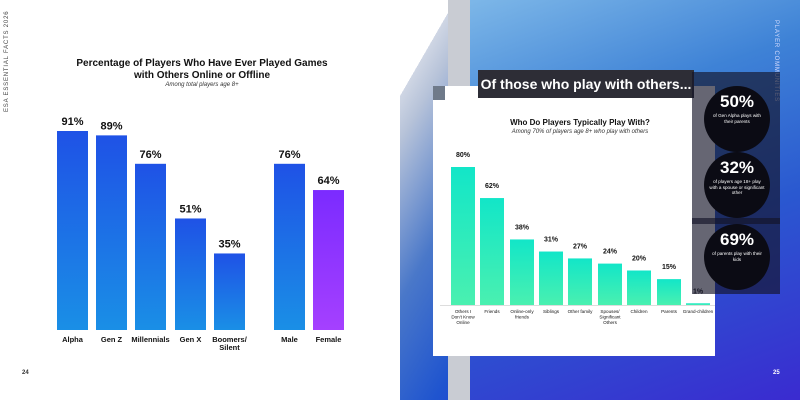 The image size is (800, 400). What do you see at coordinates (230, 343) in the screenshot?
I see `chart1-category-label: Boomers/Silent` at bounding box center [230, 343].